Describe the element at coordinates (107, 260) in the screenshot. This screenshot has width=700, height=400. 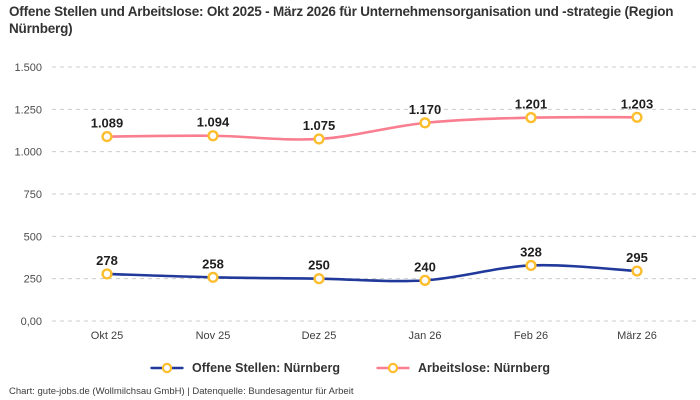
I see `data-point-value-label: 278` at that location.